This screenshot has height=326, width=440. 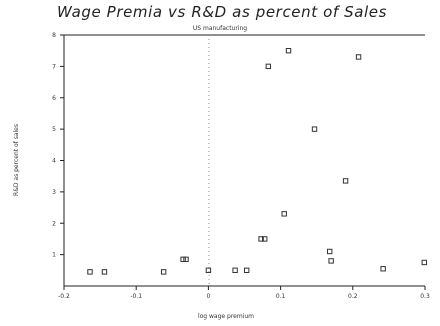 What do you see at coordinates (54, 35) in the screenshot?
I see `y-tick-label: 8` at bounding box center [54, 35].